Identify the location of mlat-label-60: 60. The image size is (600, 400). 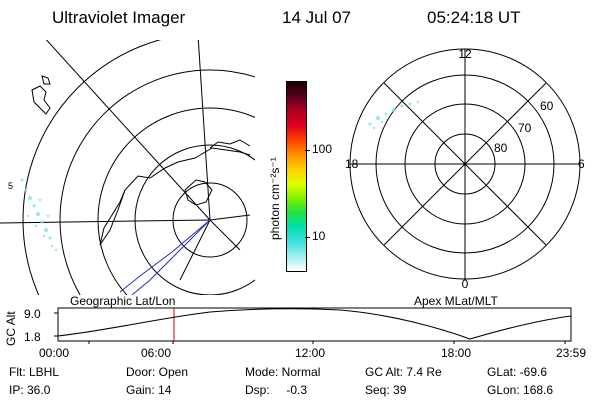
(547, 106).